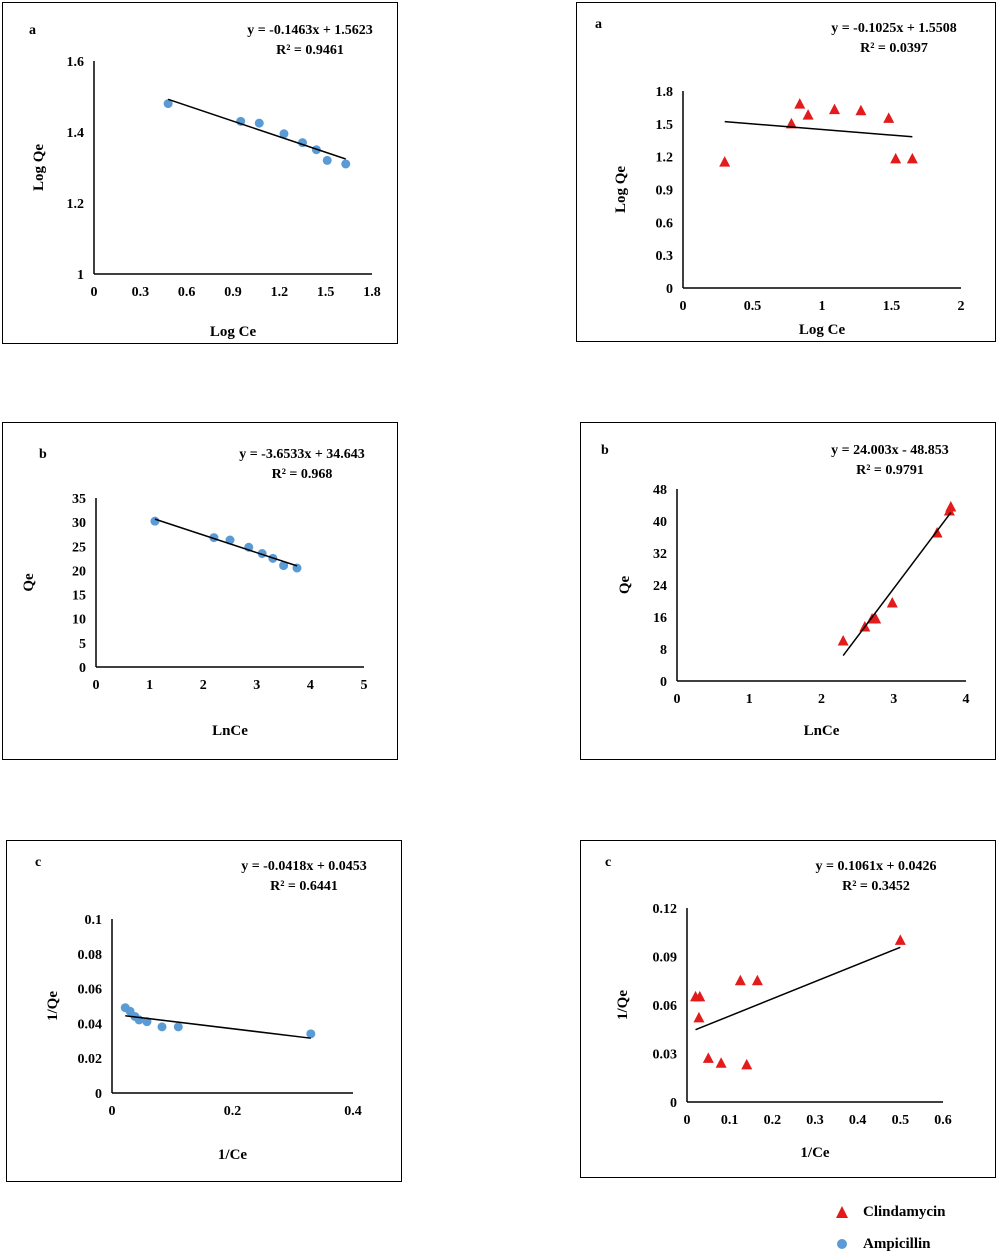  I want to click on y-tick-label: 0.12, so click(665, 909).